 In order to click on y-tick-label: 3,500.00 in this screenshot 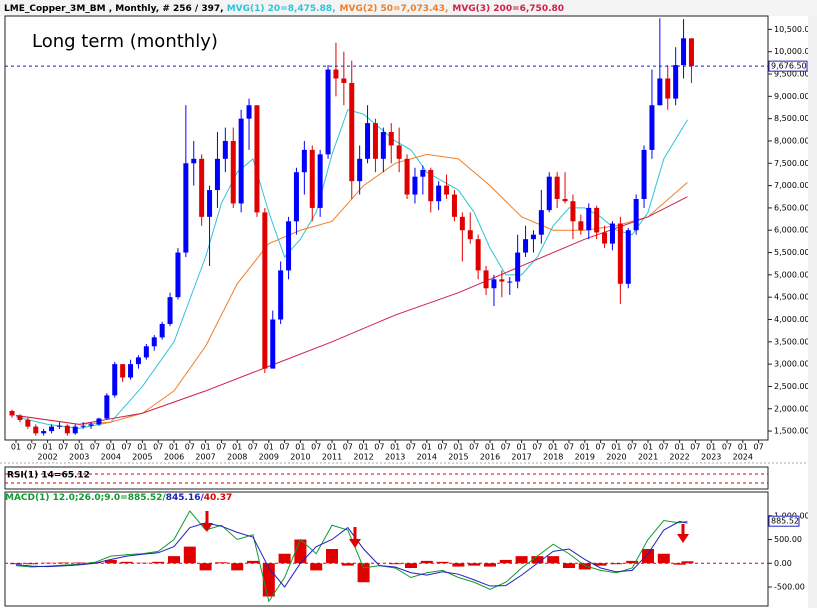, I will do `click(792, 341)`.